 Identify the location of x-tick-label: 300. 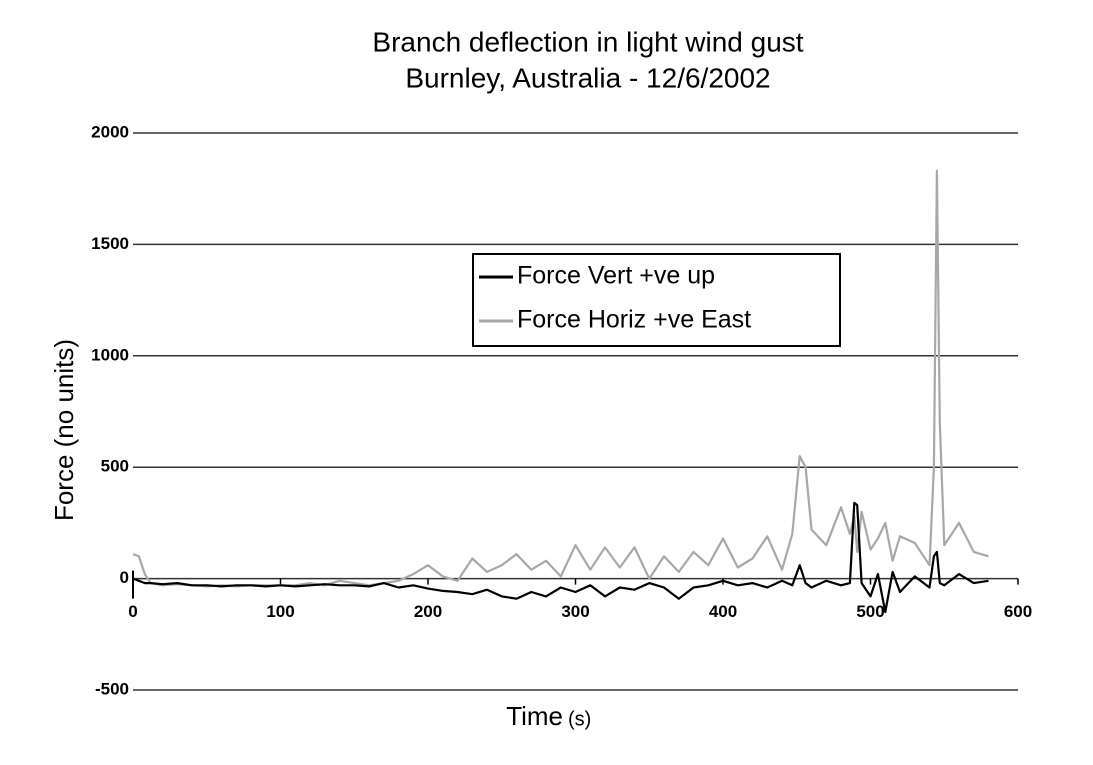
(575, 611).